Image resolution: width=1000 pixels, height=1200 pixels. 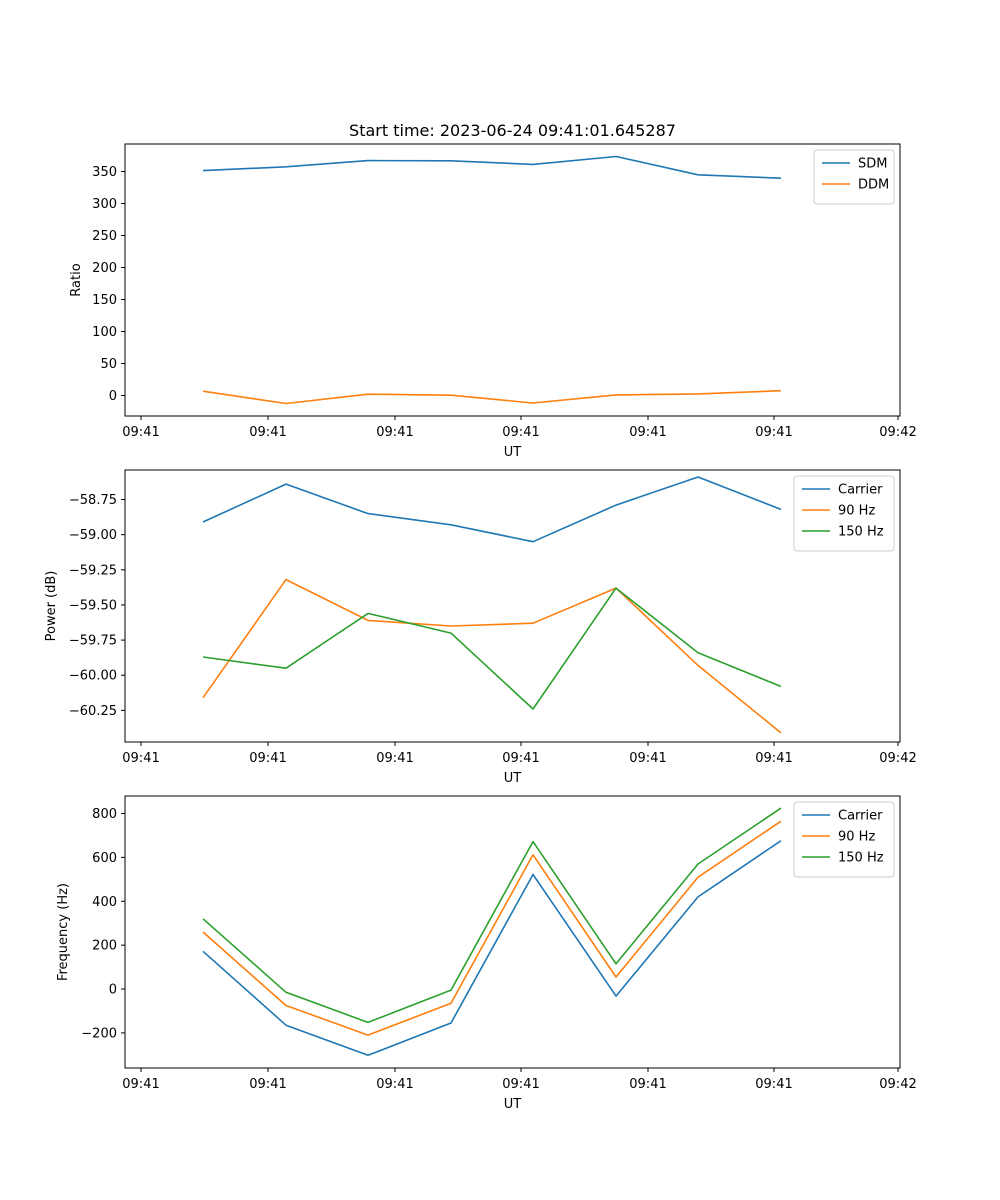 What do you see at coordinates (872, 164) in the screenshot?
I see `legend-entry: SDM` at bounding box center [872, 164].